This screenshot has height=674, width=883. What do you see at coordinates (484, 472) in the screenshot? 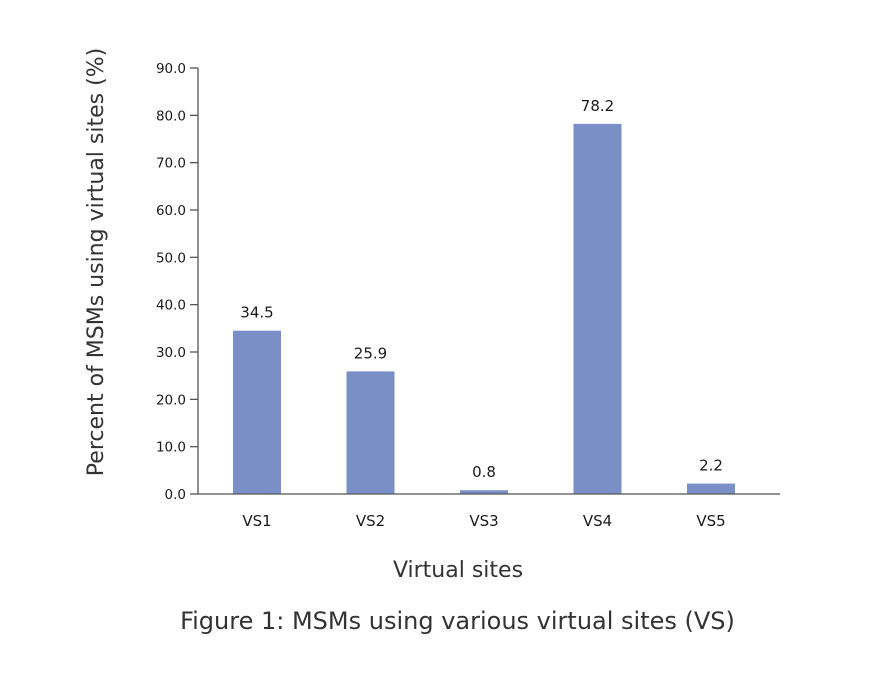
I see `data-label-vs3: 0.8` at bounding box center [484, 472].